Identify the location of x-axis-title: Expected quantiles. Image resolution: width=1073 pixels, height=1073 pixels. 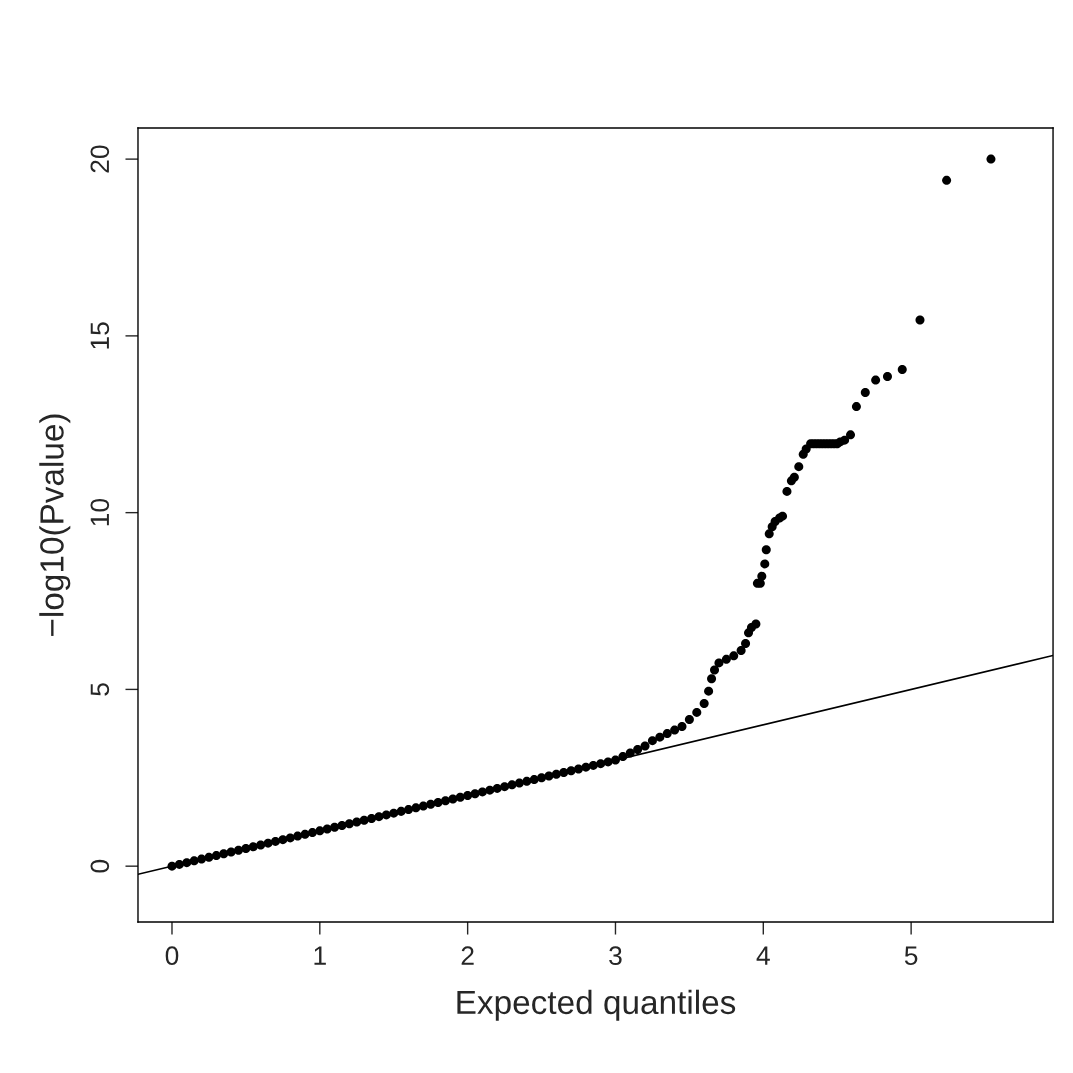
(596, 1005).